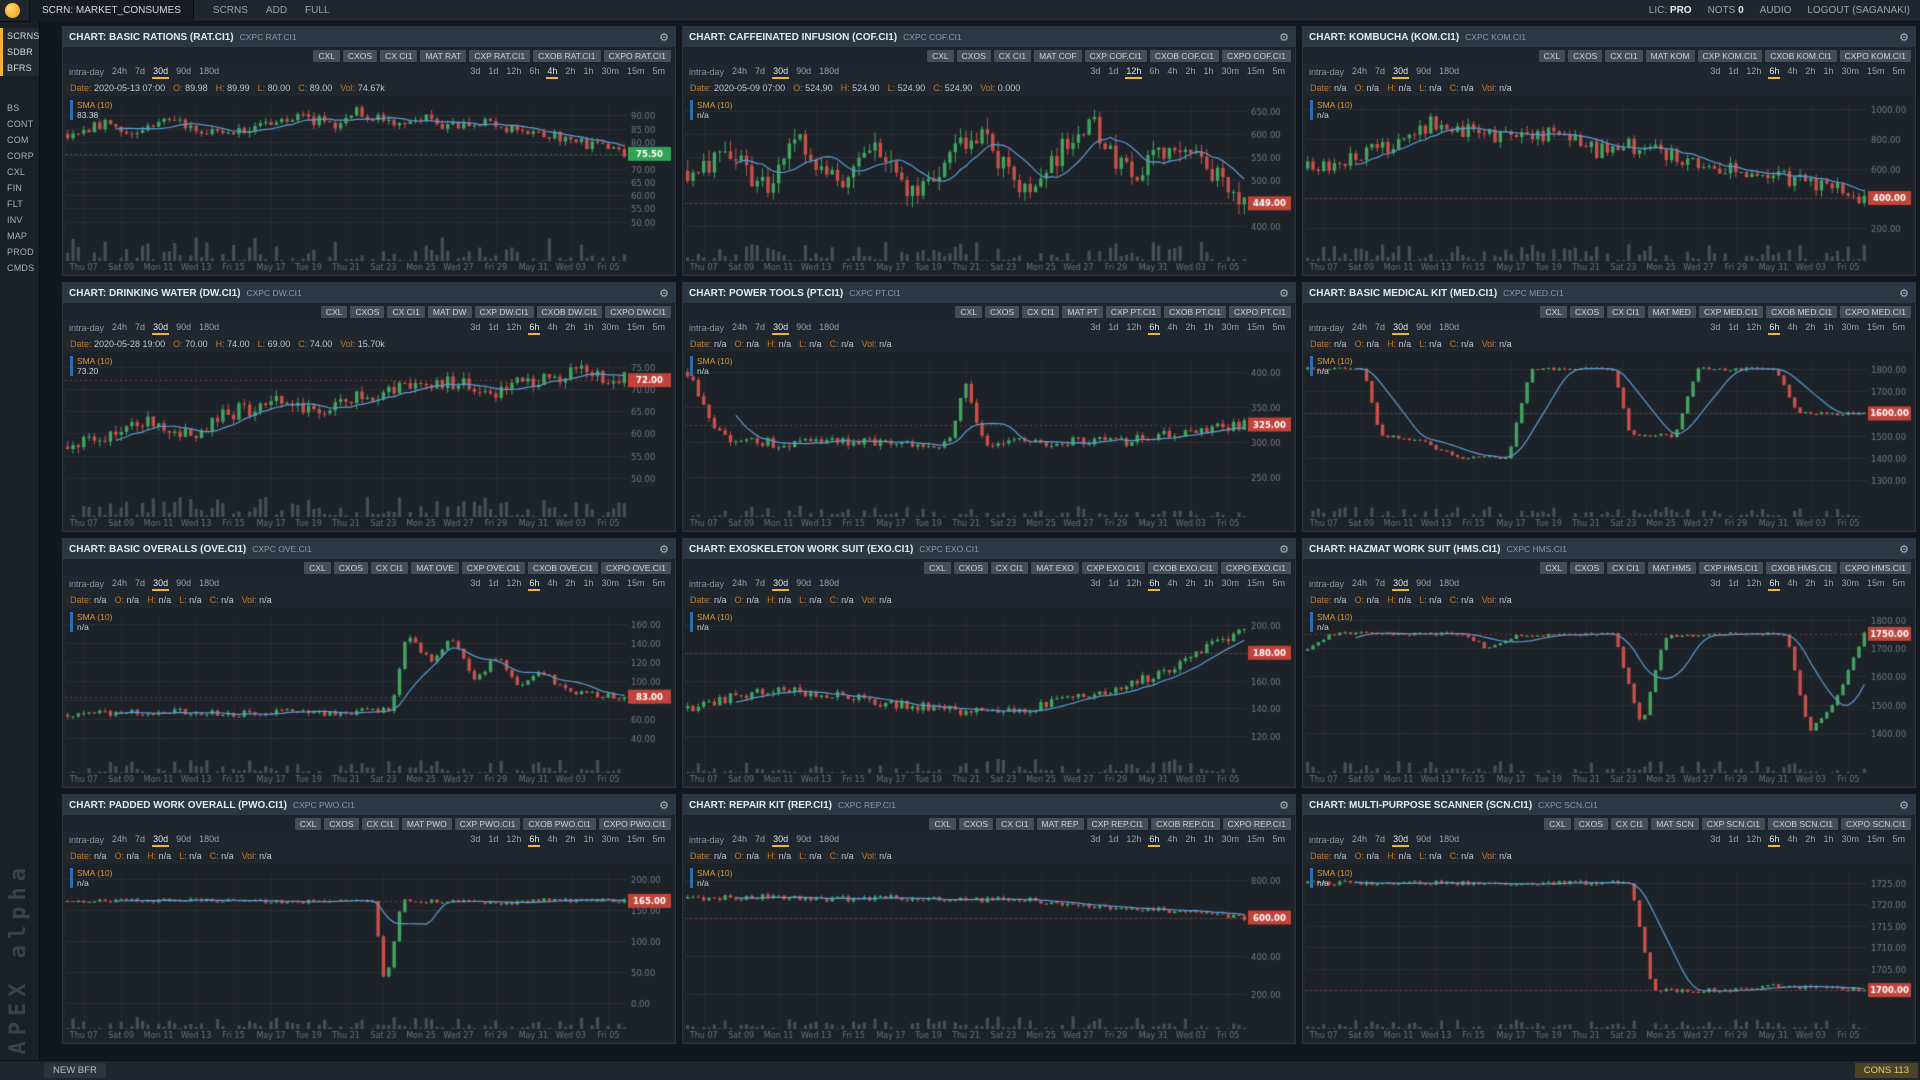 The height and width of the screenshot is (1080, 1920). I want to click on sidebar-item-fin: FIN, so click(15, 188).